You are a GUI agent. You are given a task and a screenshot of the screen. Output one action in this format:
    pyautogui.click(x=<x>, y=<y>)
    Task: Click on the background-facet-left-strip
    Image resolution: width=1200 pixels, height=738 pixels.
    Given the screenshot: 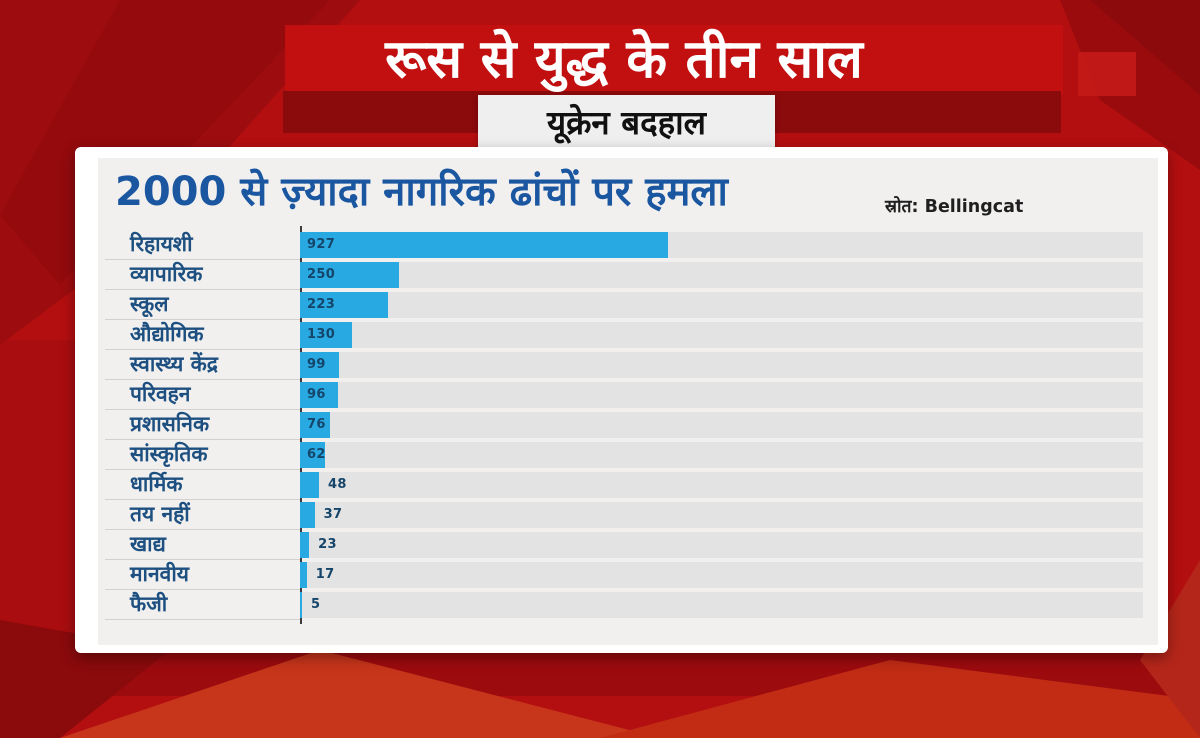 What is the action you would take?
    pyautogui.click(x=37, y=496)
    